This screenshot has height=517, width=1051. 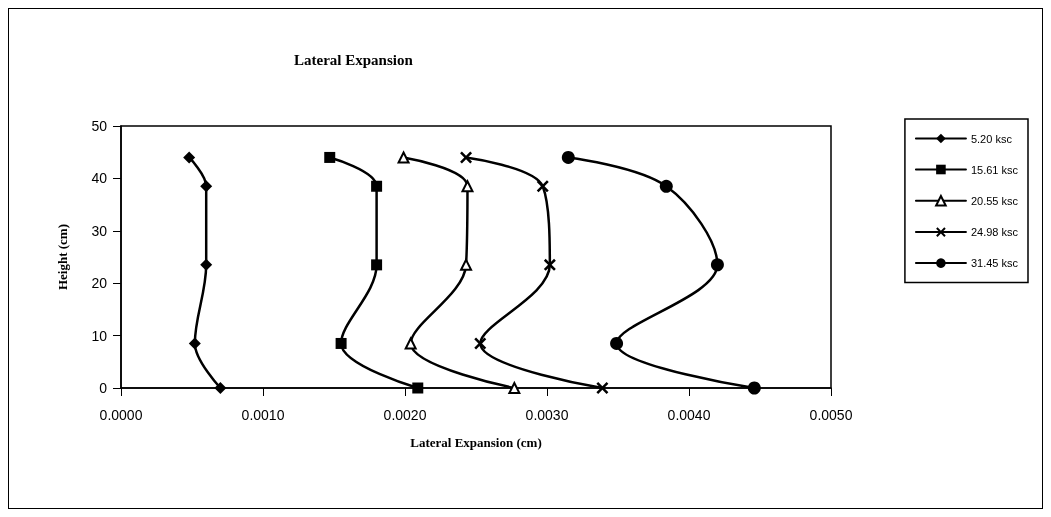 What do you see at coordinates (547, 415) in the screenshot?
I see `x-tick-label: 0.0030` at bounding box center [547, 415].